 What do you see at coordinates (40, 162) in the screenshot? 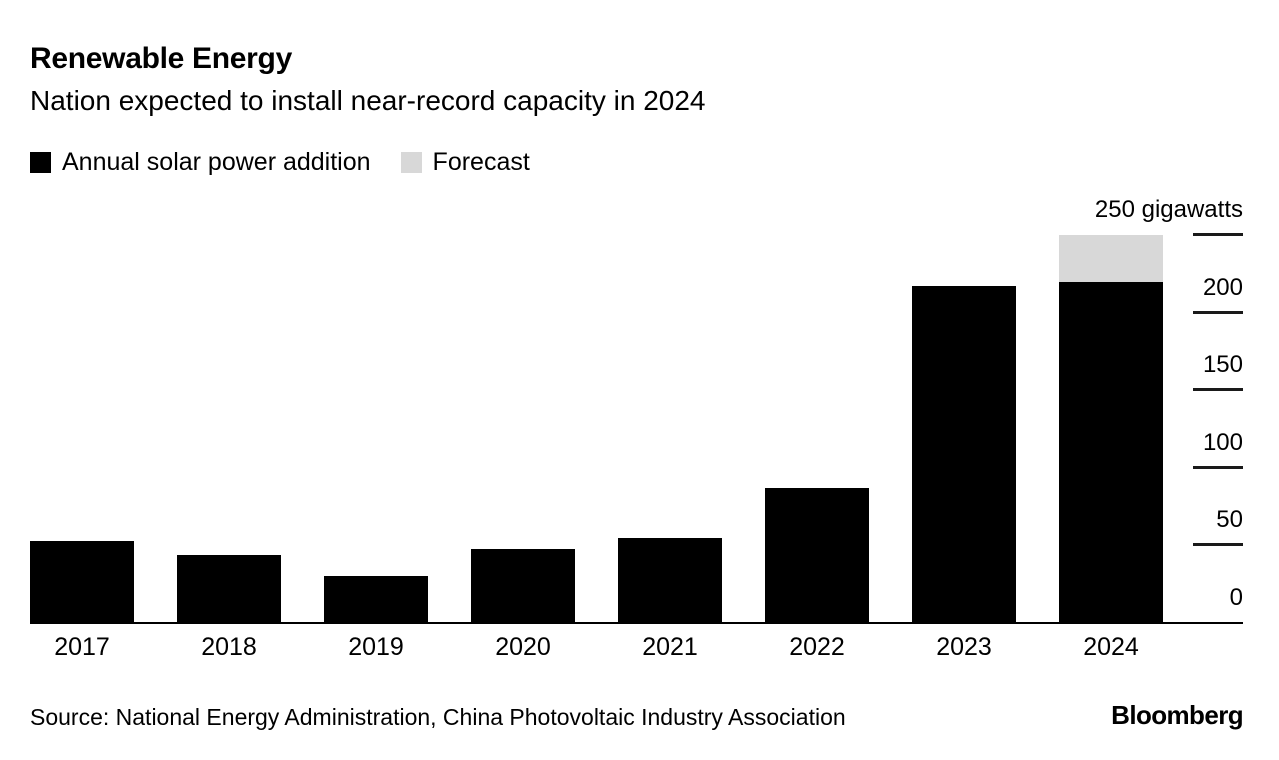
I see `legend-swatch-annual-addition` at bounding box center [40, 162].